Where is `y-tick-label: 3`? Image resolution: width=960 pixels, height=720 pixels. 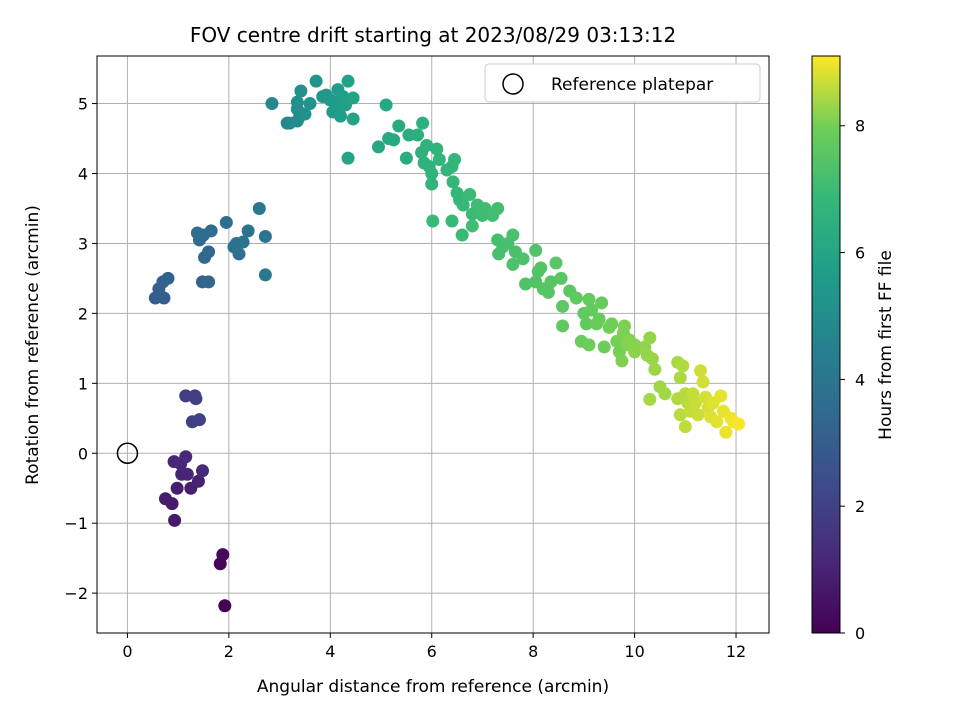 y-tick-label: 3 is located at coordinates (83, 243).